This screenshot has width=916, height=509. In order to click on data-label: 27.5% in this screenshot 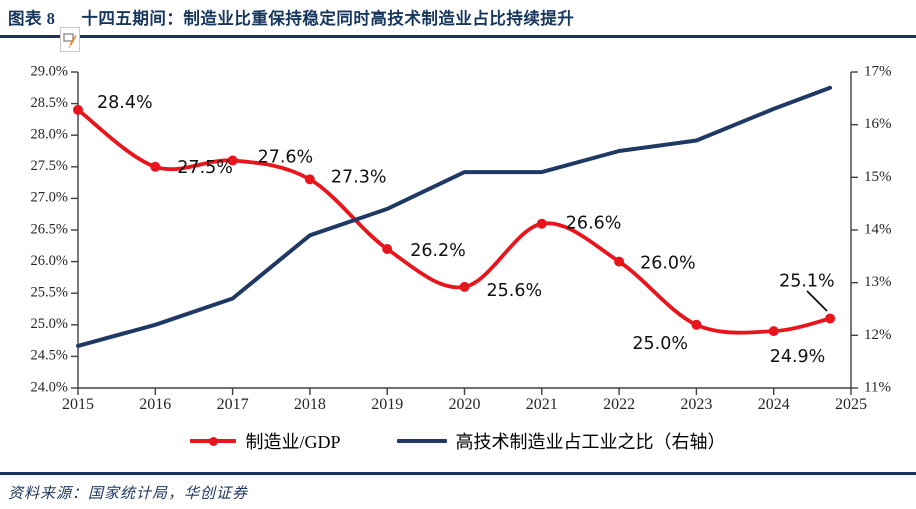, I will do `click(205, 168)`.